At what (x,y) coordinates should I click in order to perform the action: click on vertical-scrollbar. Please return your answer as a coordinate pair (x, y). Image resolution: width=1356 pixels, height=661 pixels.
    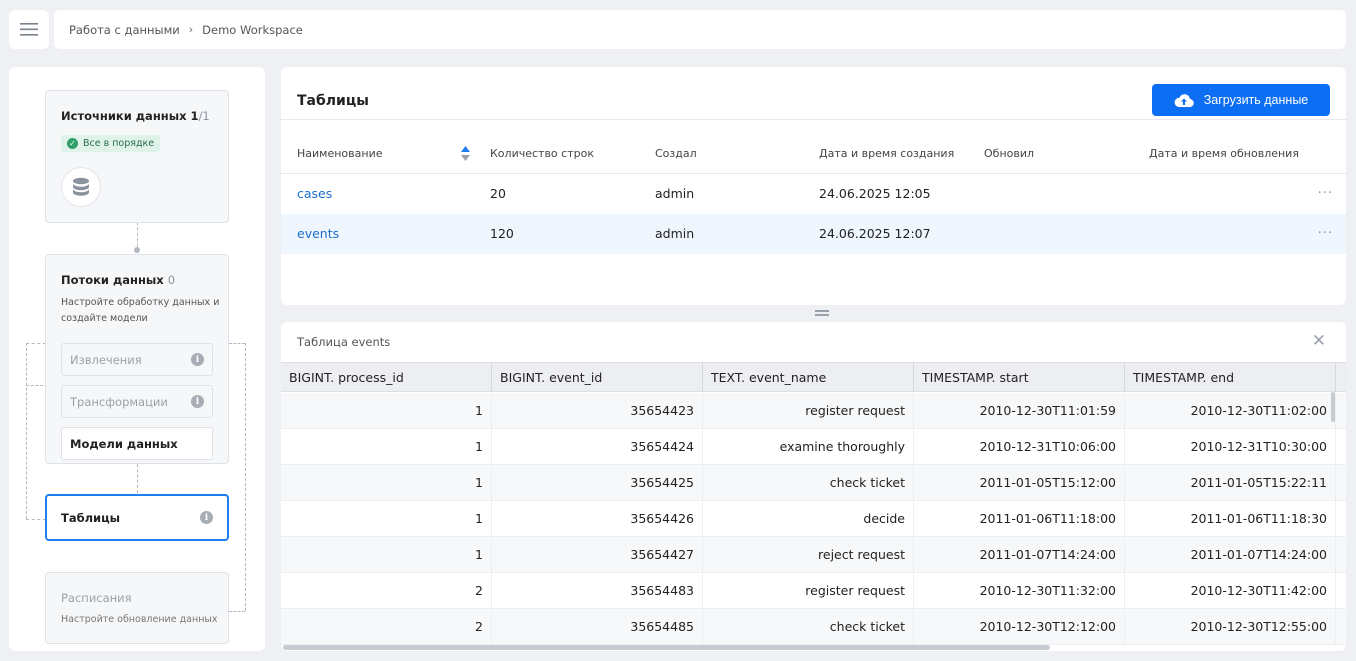
    Looking at the image, I should click on (1333, 407).